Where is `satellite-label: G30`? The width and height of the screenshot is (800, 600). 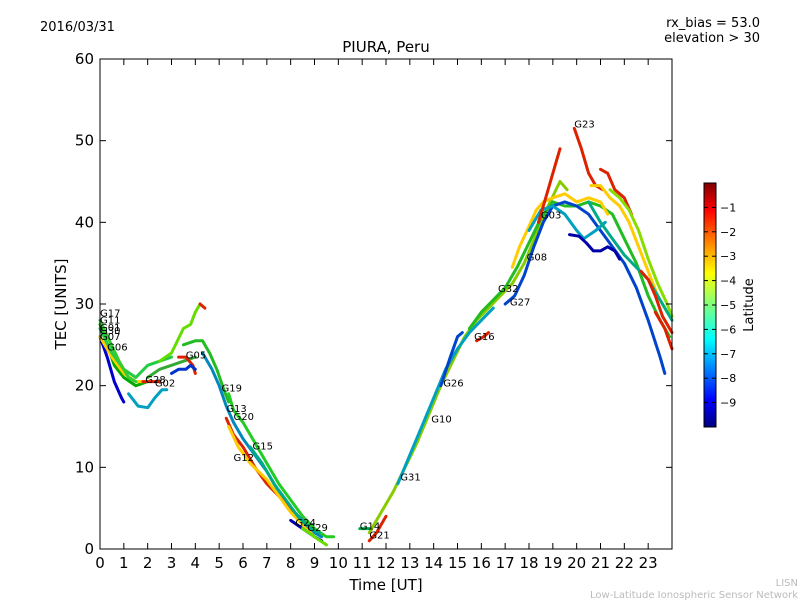
satellite-label: G30 is located at coordinates (110, 331).